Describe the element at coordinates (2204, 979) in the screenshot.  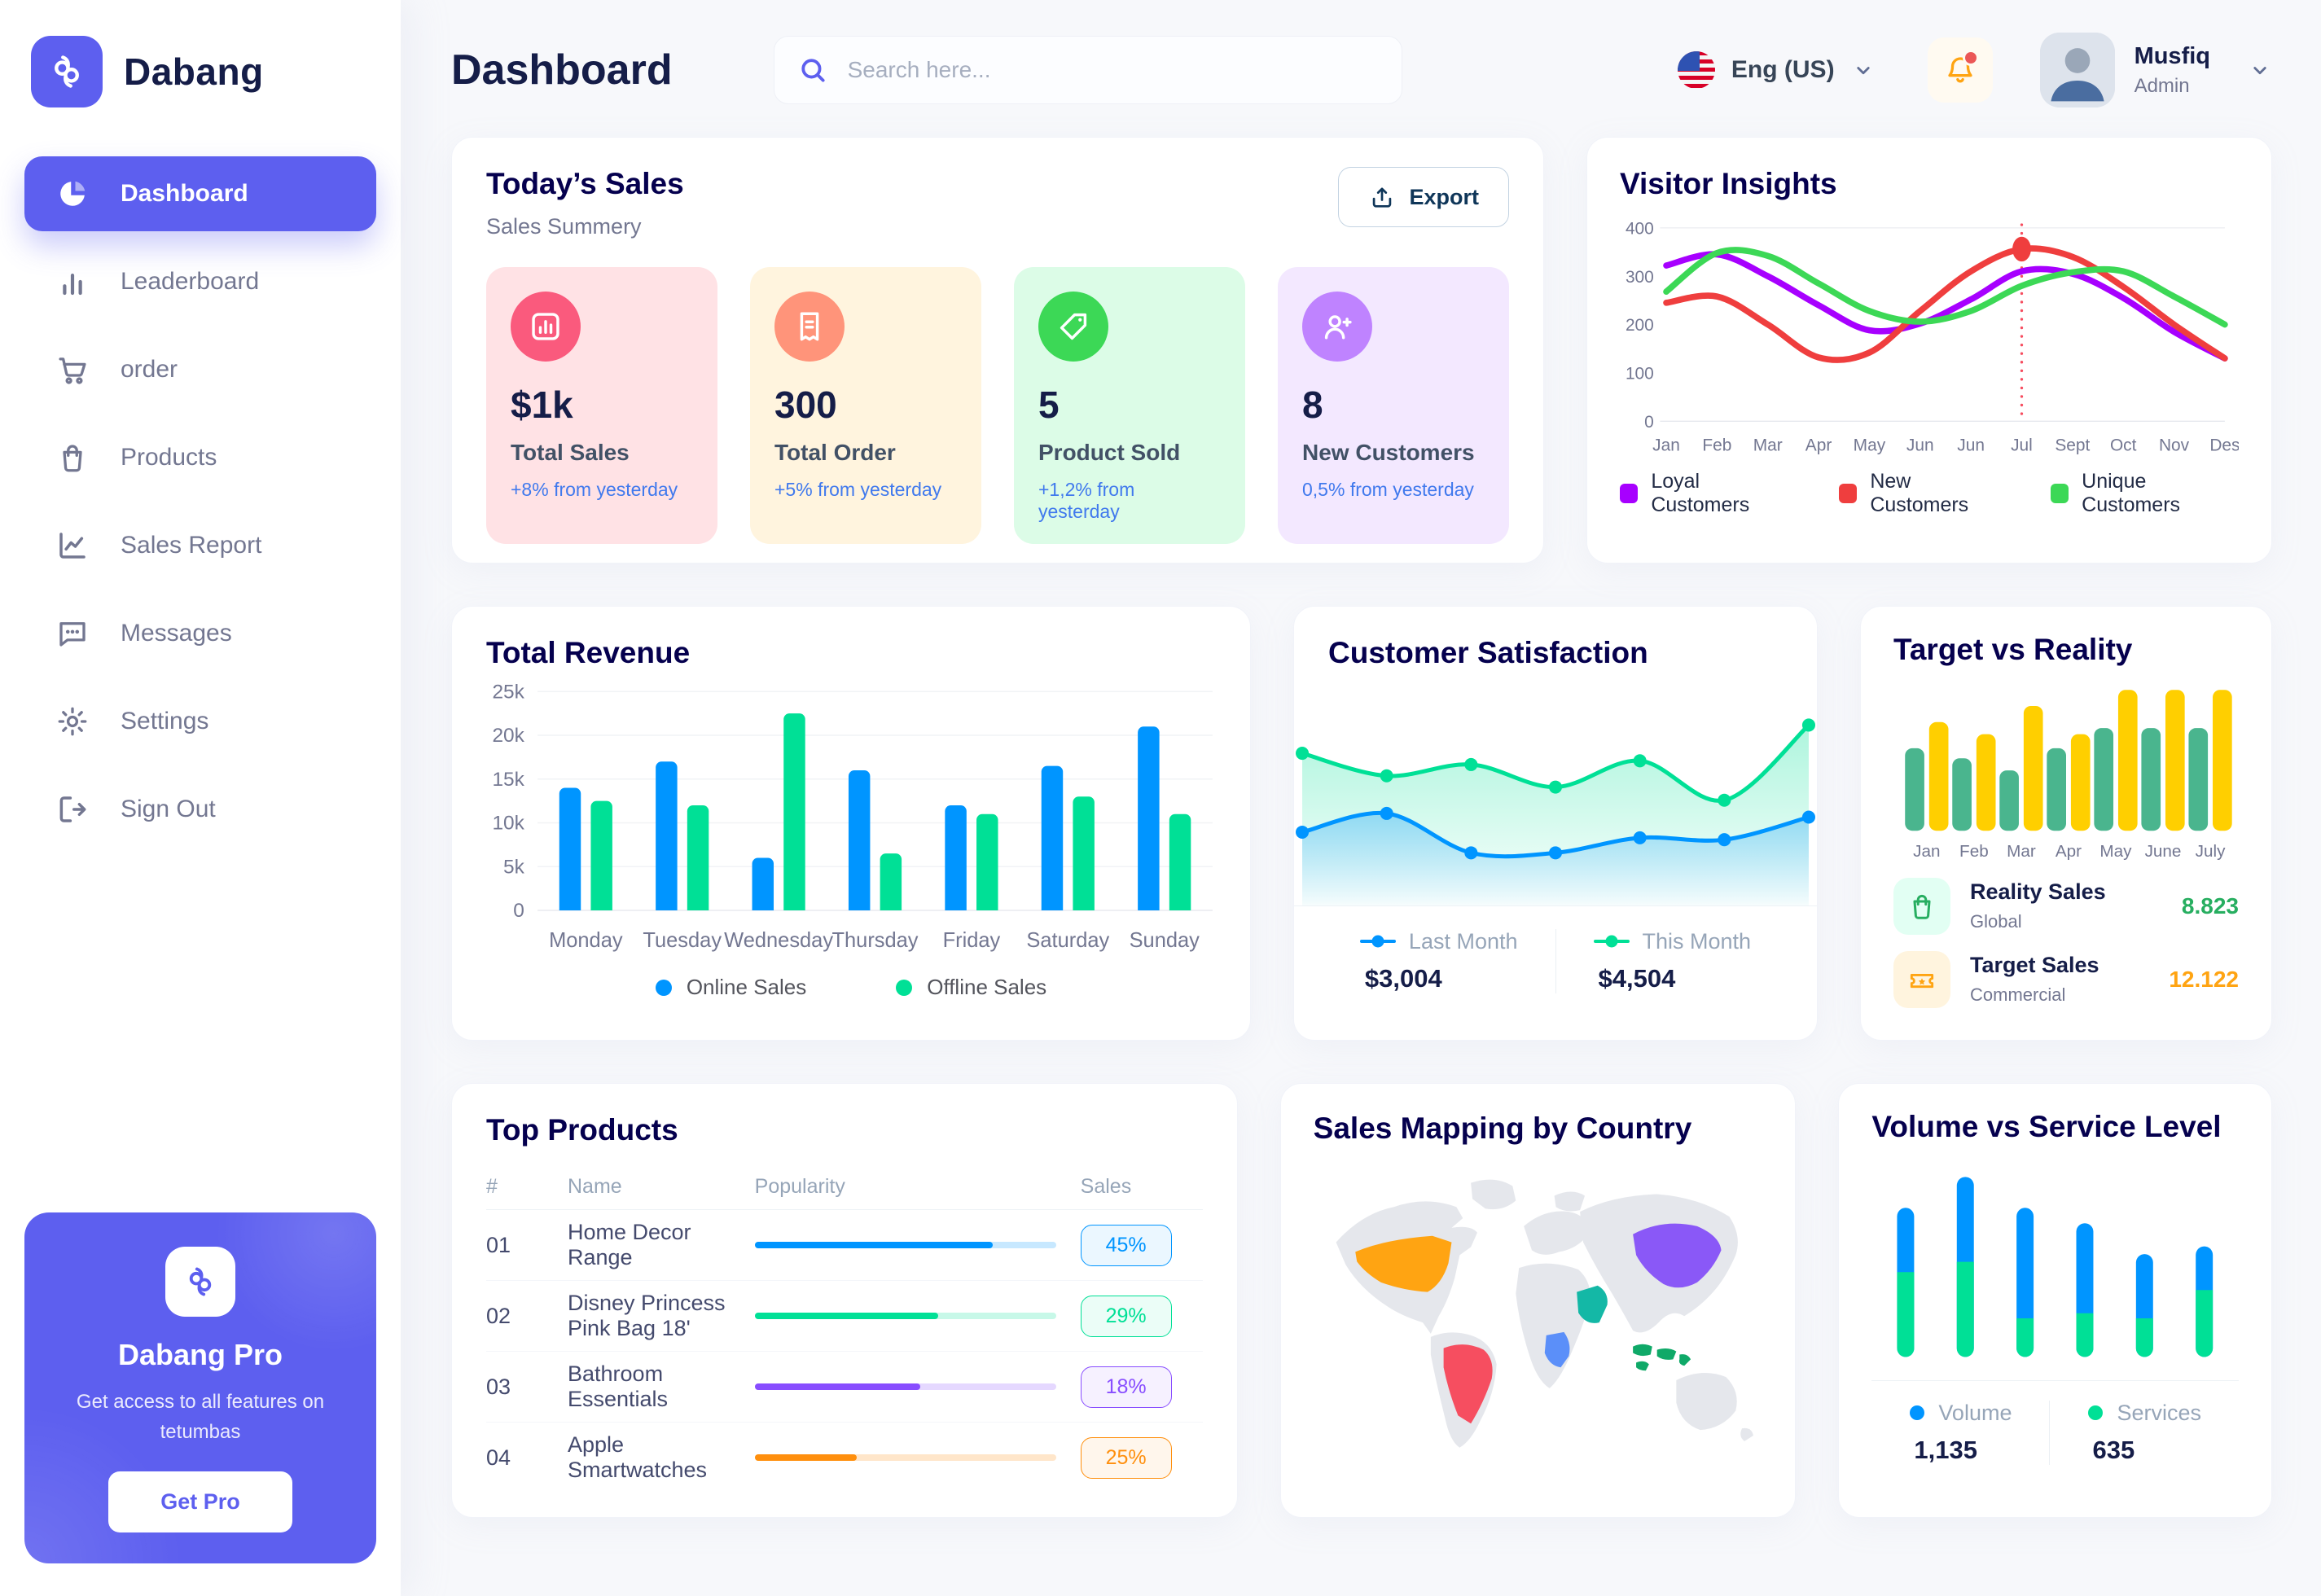
I see `legend-value: 12.122` at that location.